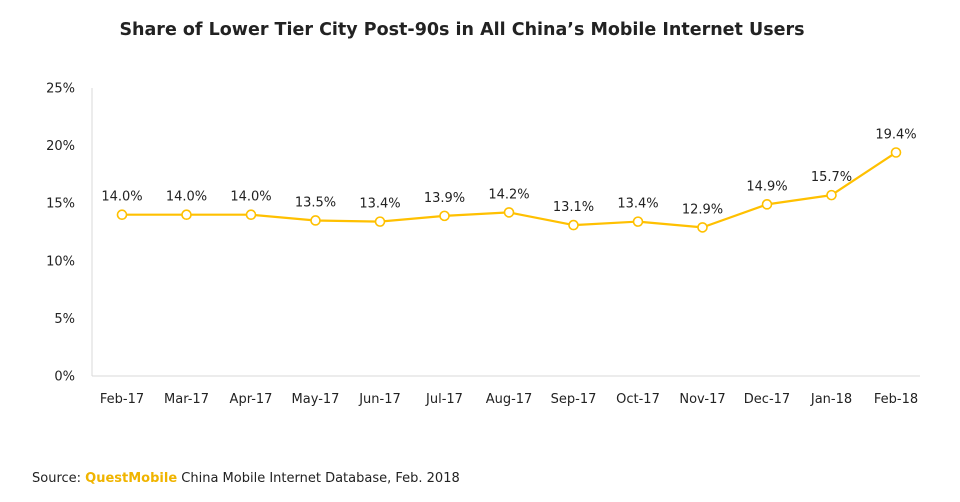 Image resolution: width=960 pixels, height=502 pixels. I want to click on data-label: 14.2%, so click(508, 194).